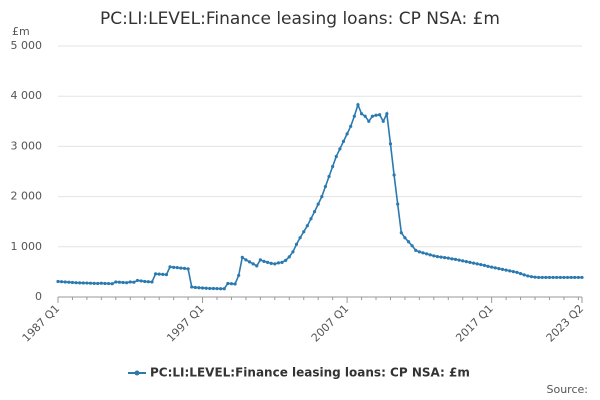 This screenshot has height=400, width=600. I want to click on y-tick-label: 5 000, so click(27, 45).